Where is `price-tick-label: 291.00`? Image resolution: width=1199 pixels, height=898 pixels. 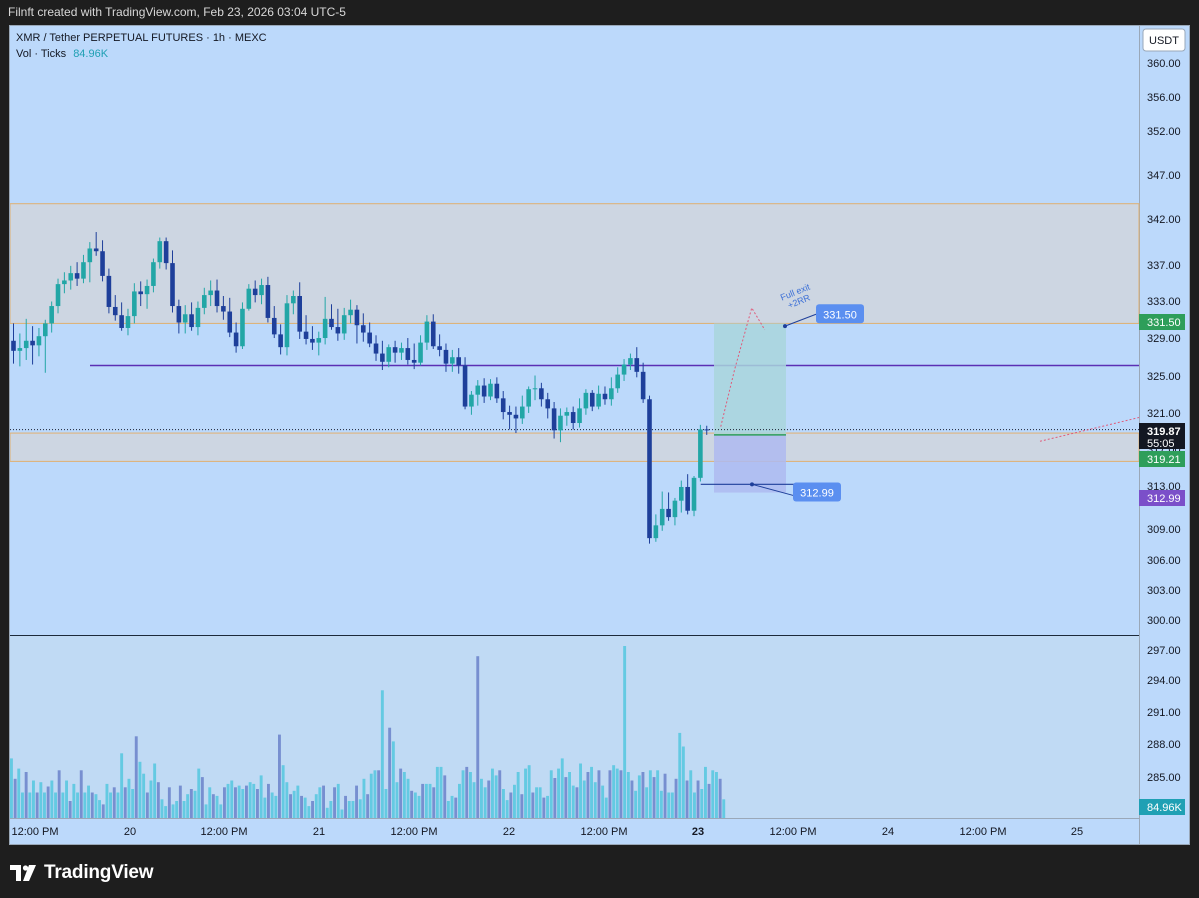 price-tick-label: 291.00 is located at coordinates (1164, 713).